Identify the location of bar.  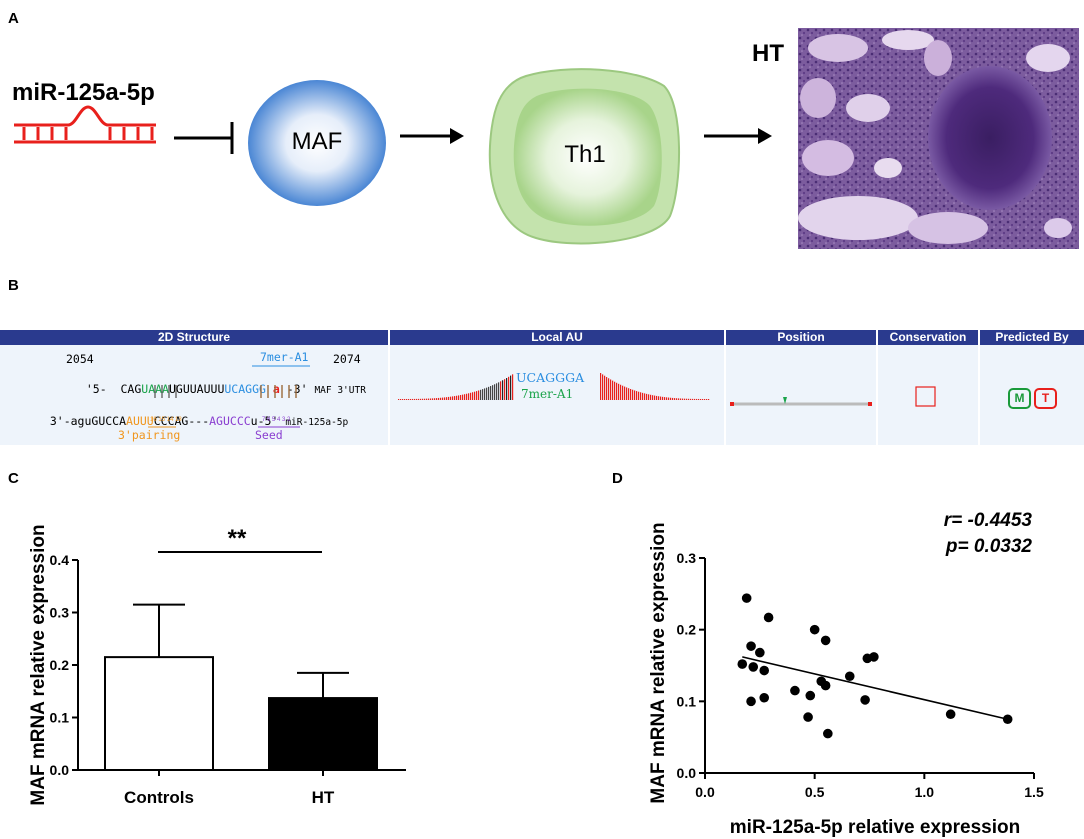
(159, 713).